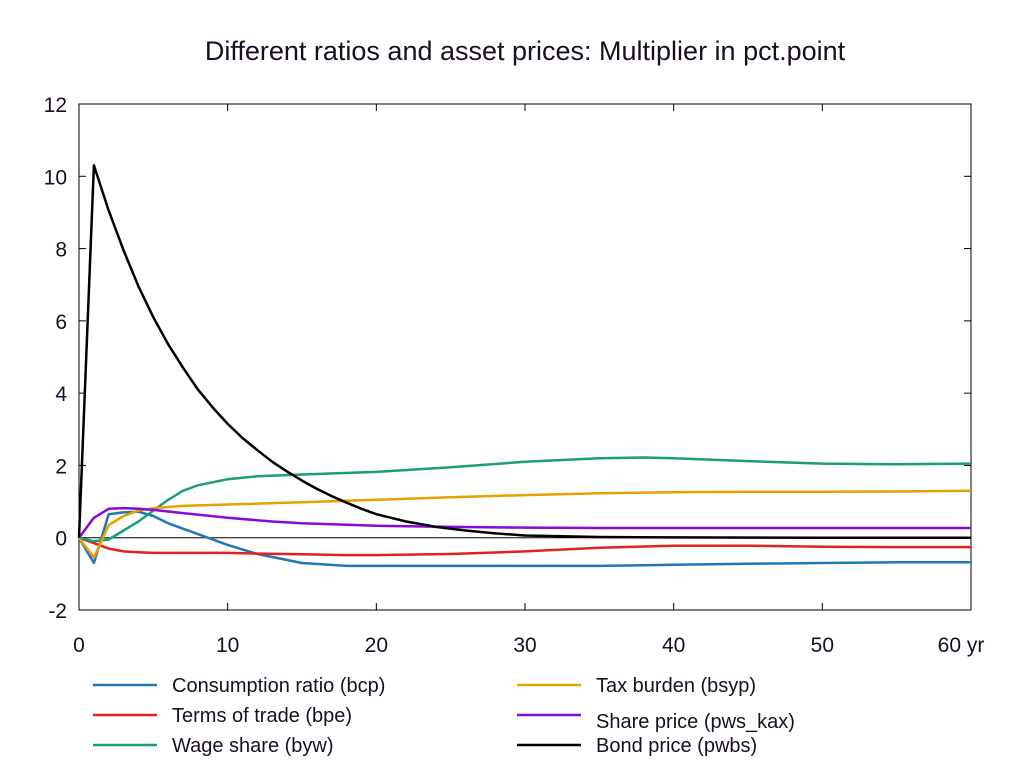 This screenshot has width=1024, height=778. What do you see at coordinates (676, 746) in the screenshot?
I see `legend-label: Bond price (pwbs)` at bounding box center [676, 746].